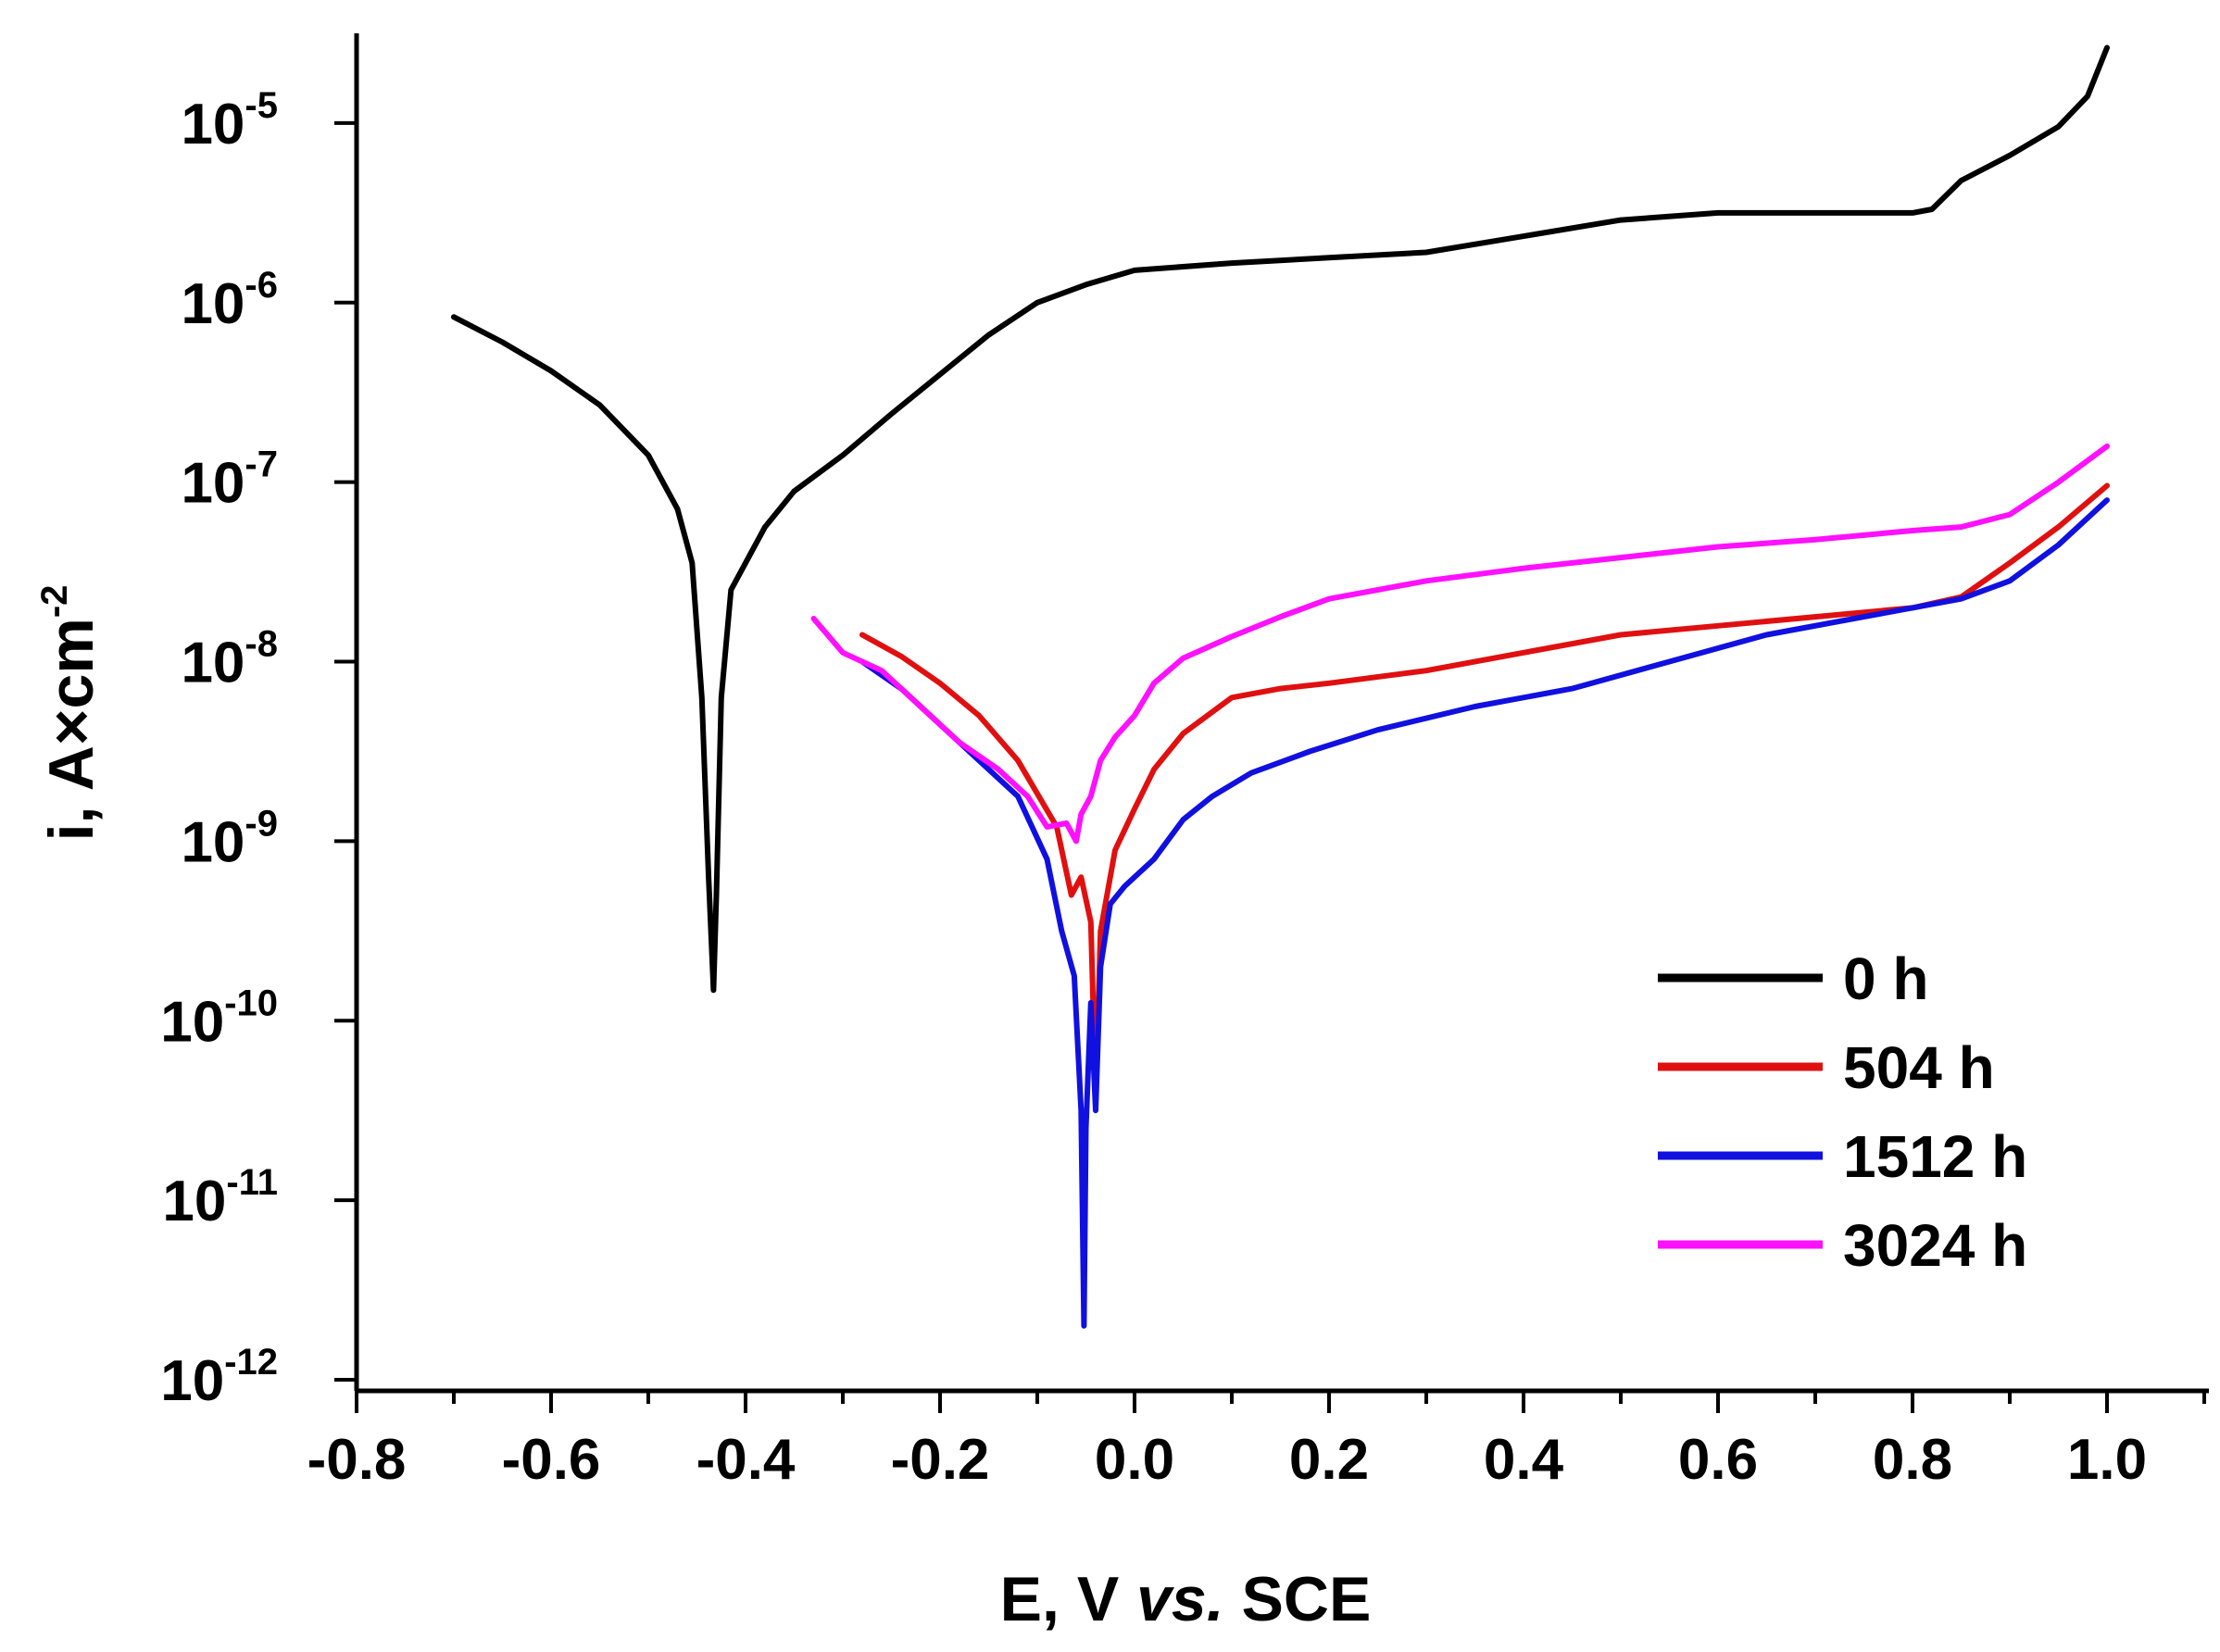  I want to click on x-tick-label: -0.6, so click(551, 1460).